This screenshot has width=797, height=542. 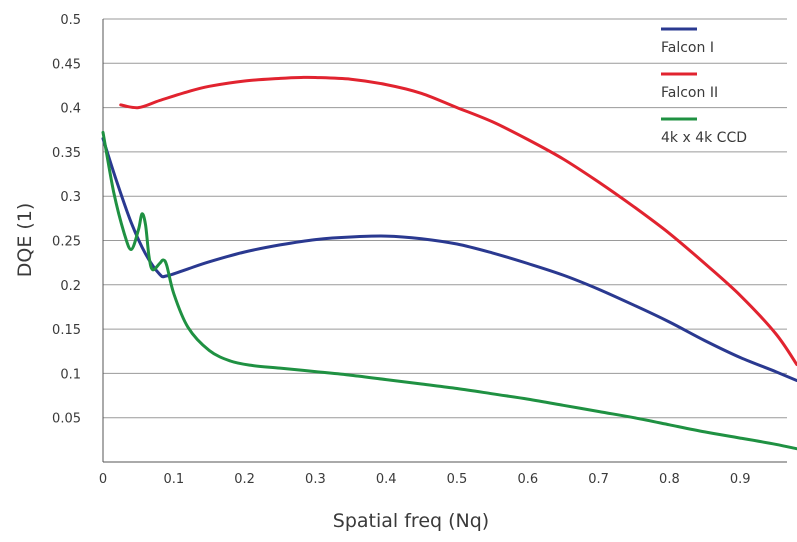 I want to click on x-tick-label: 0.1, so click(x=173, y=479).